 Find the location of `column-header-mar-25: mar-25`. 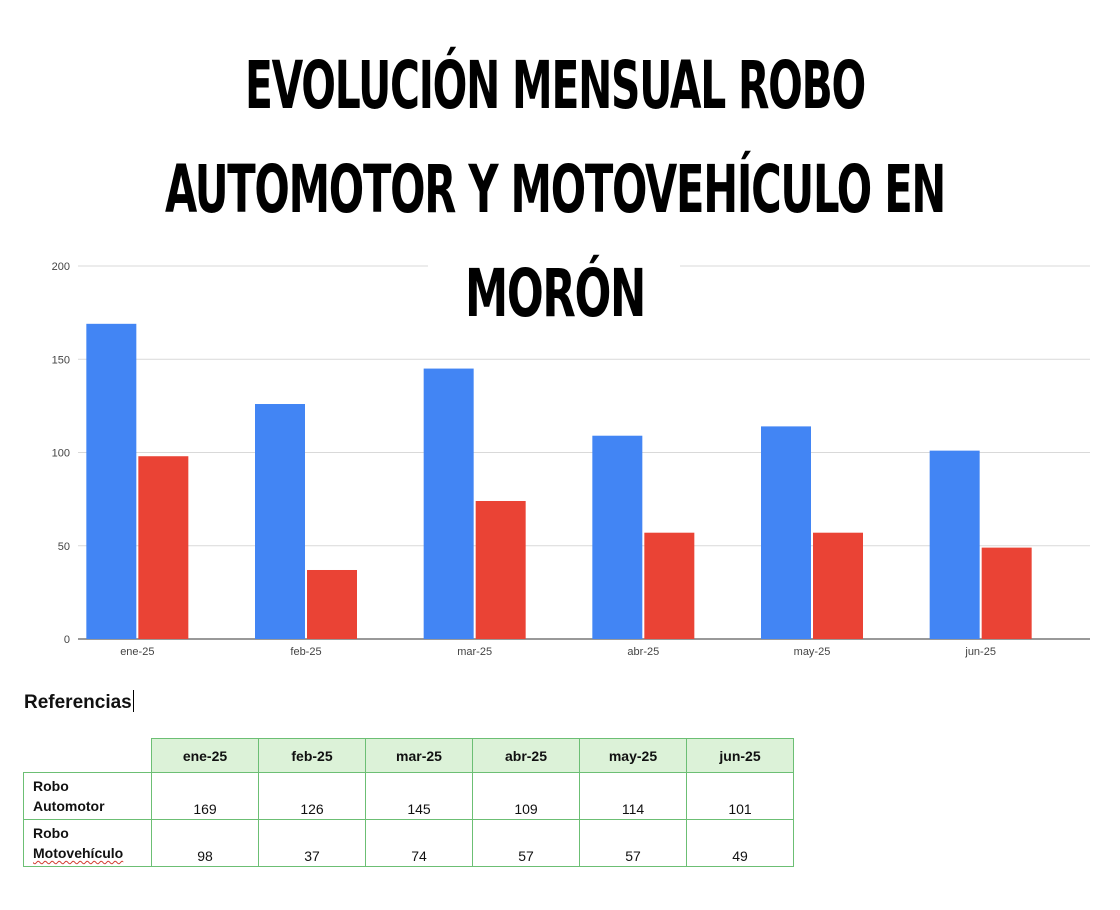

column-header-mar-25: mar-25 is located at coordinates (419, 755).